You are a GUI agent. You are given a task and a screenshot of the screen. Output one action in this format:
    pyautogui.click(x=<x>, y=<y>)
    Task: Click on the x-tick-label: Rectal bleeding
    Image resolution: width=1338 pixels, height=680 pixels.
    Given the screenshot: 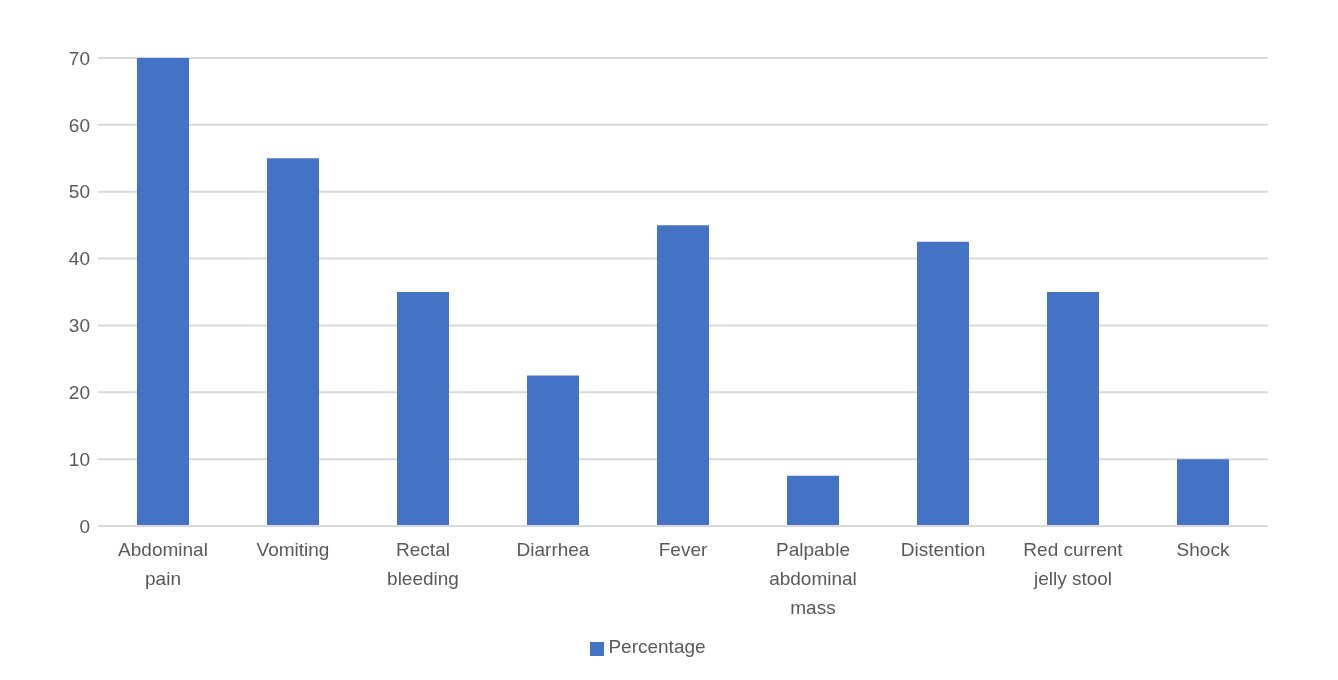 What is the action you would take?
    pyautogui.click(x=423, y=564)
    